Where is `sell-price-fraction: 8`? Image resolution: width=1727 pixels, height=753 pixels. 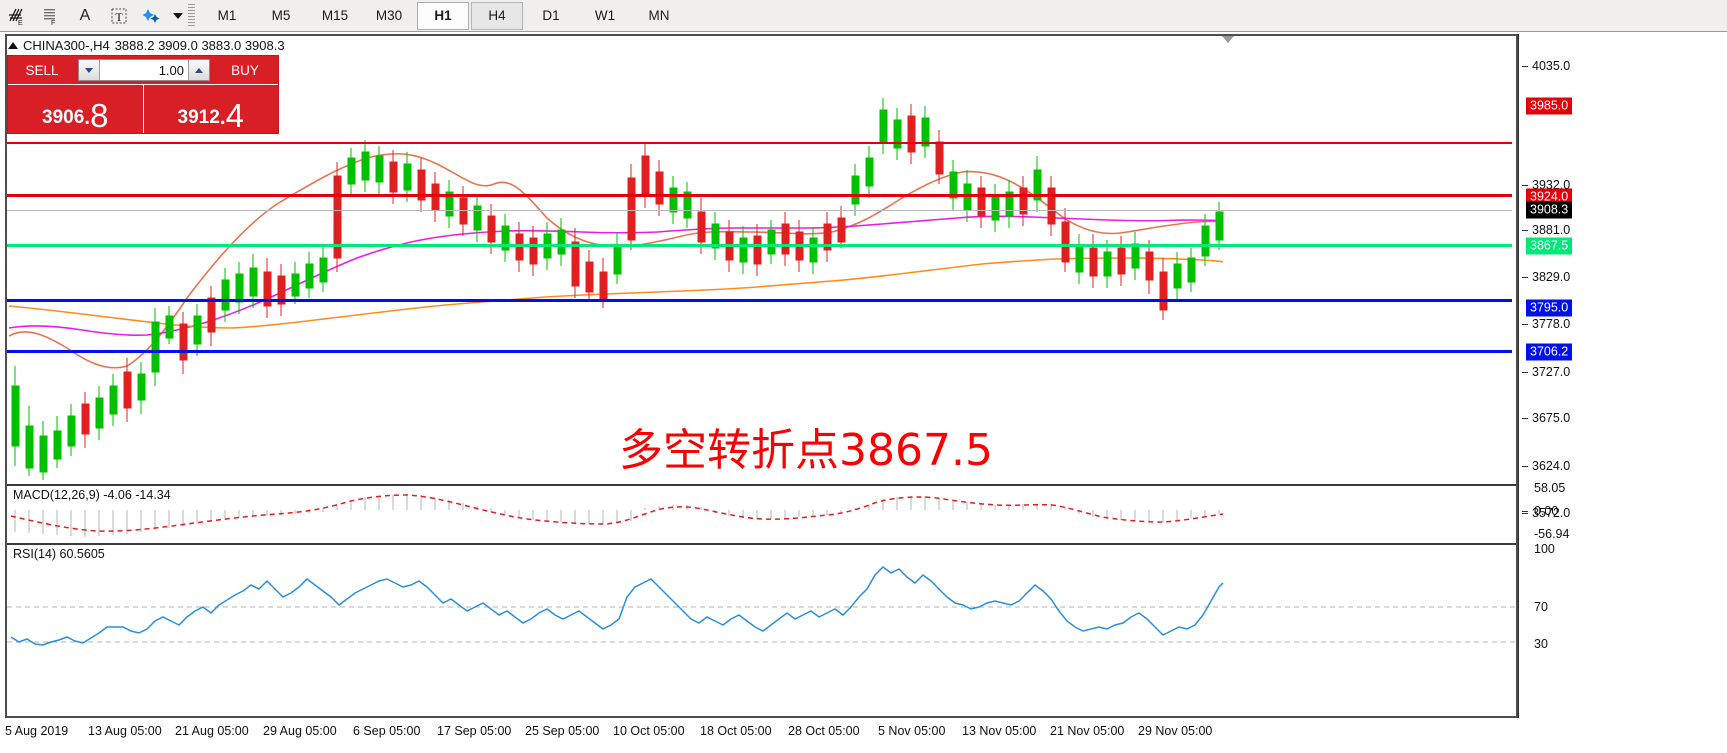 sell-price-fraction: 8 is located at coordinates (99, 115).